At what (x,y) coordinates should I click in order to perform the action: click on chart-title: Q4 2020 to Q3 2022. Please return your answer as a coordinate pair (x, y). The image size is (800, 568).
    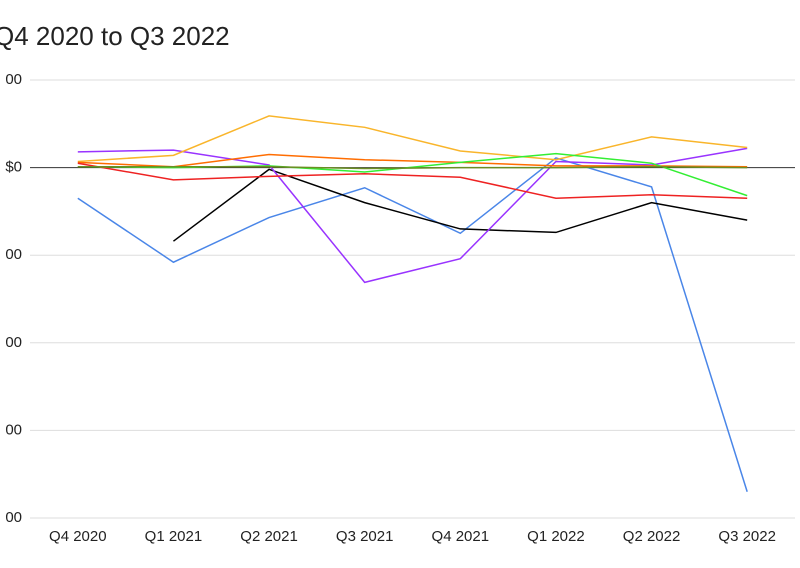
    Looking at the image, I should click on (115, 36).